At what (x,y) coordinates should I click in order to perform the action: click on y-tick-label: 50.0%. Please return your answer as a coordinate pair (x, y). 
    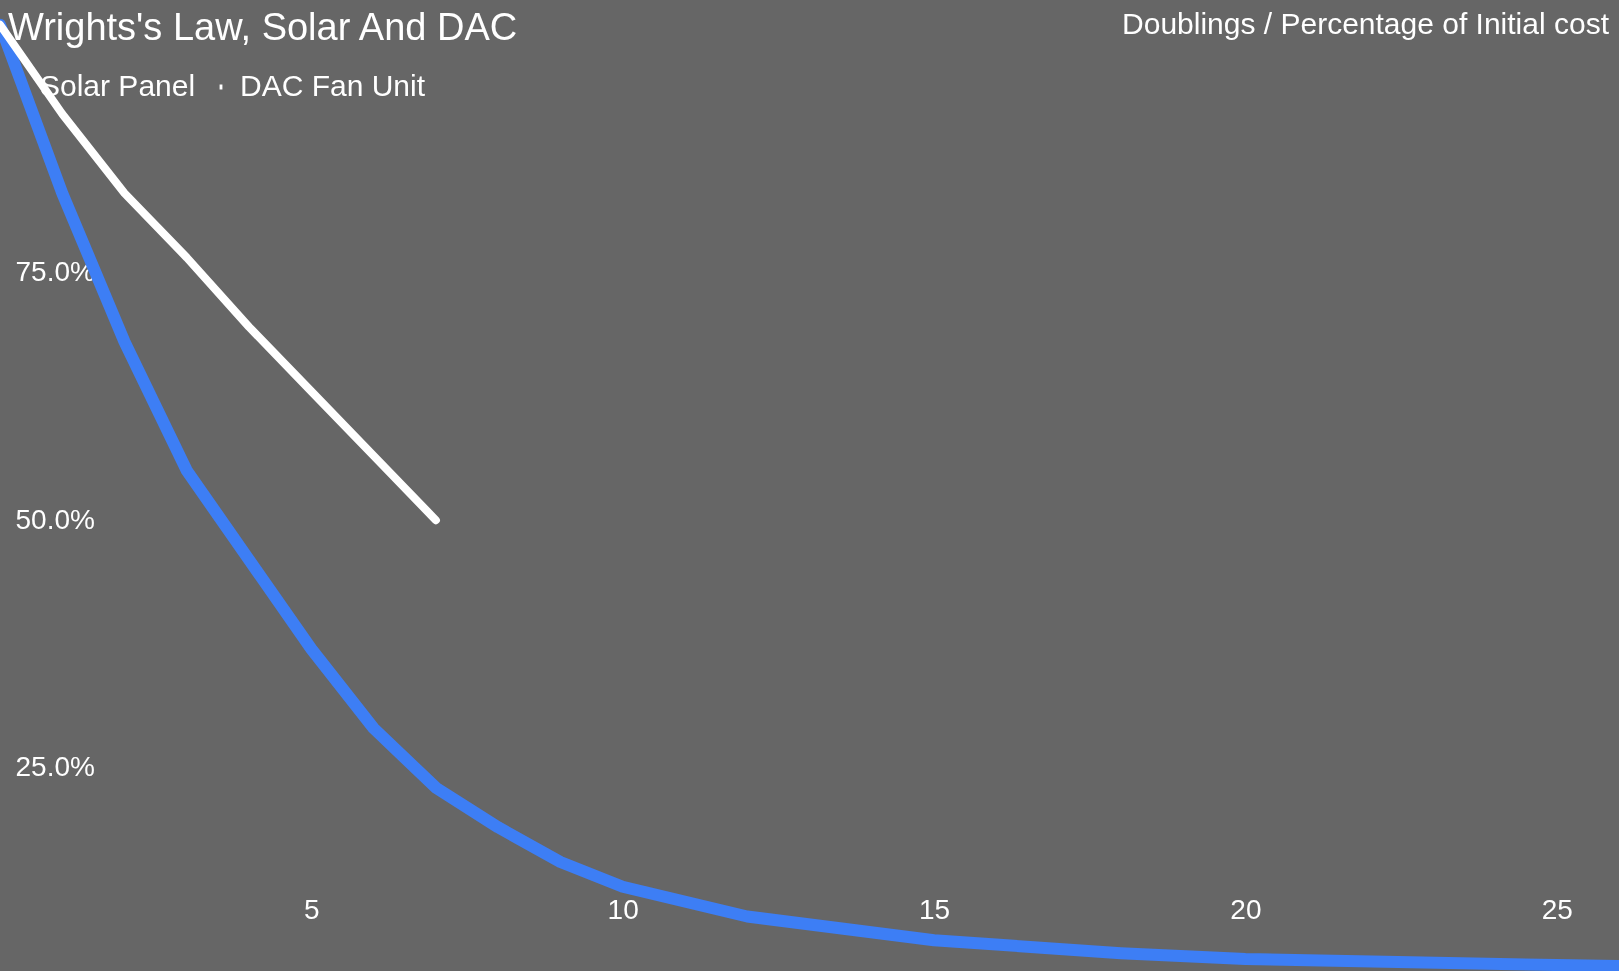
    Looking at the image, I should click on (55, 519).